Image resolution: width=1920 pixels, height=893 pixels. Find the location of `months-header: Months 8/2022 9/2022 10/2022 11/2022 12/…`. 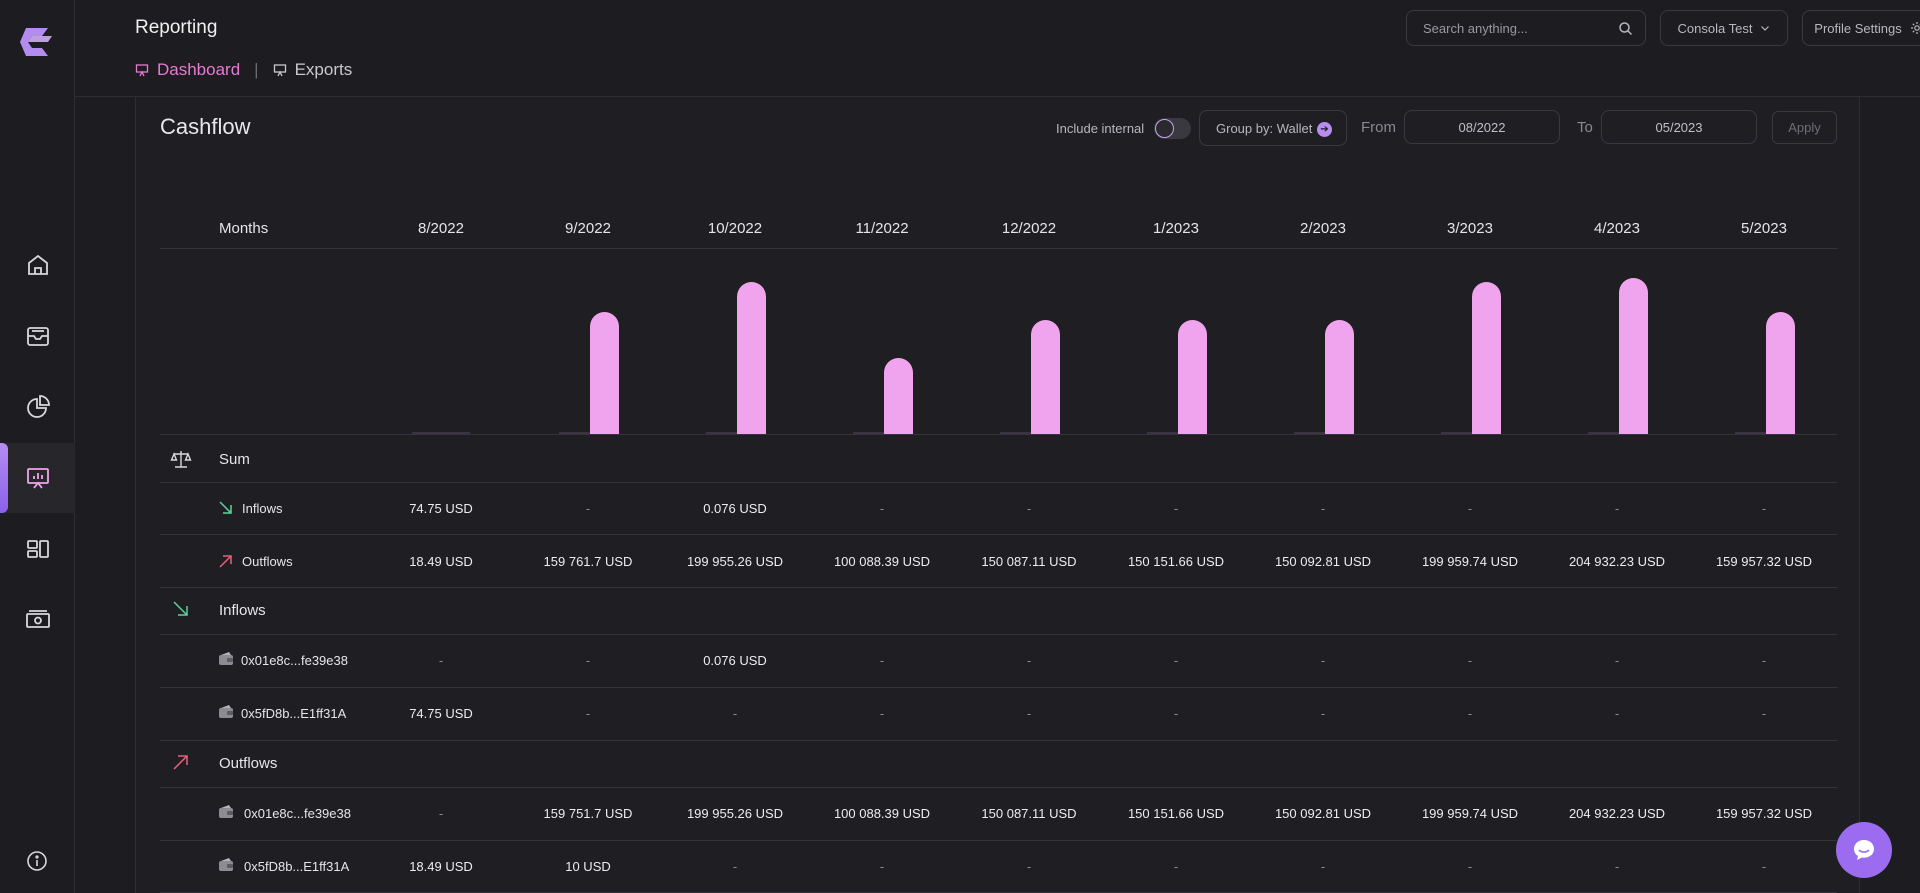

months-header: Months 8/2022 9/2022 10/2022 11/2022 12/… is located at coordinates (998, 227).